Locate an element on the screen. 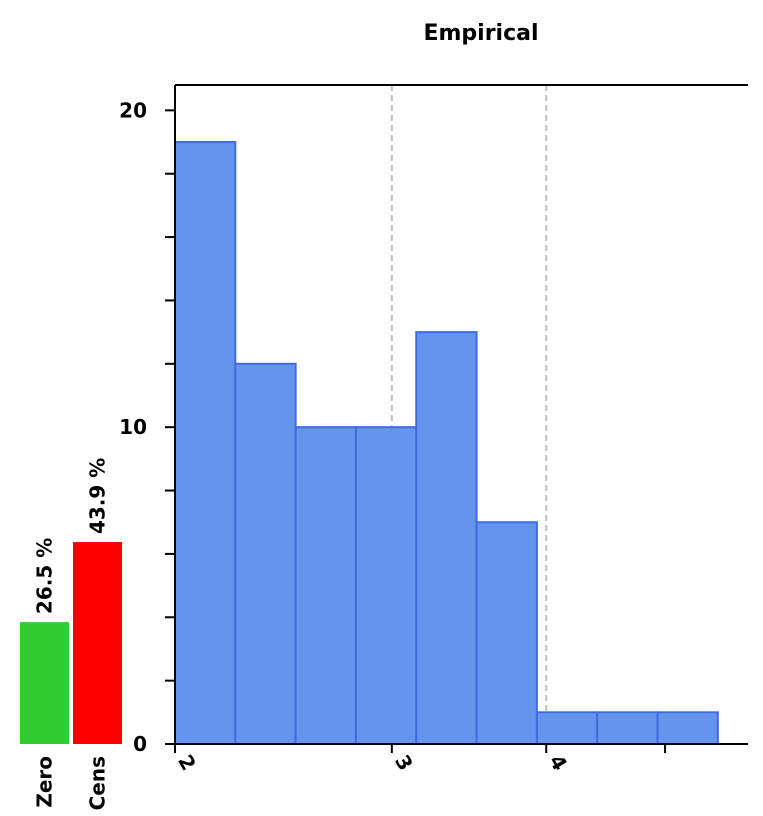 This screenshot has height=816, width=763. side-bar-name-label: Zero is located at coordinates (45, 782).